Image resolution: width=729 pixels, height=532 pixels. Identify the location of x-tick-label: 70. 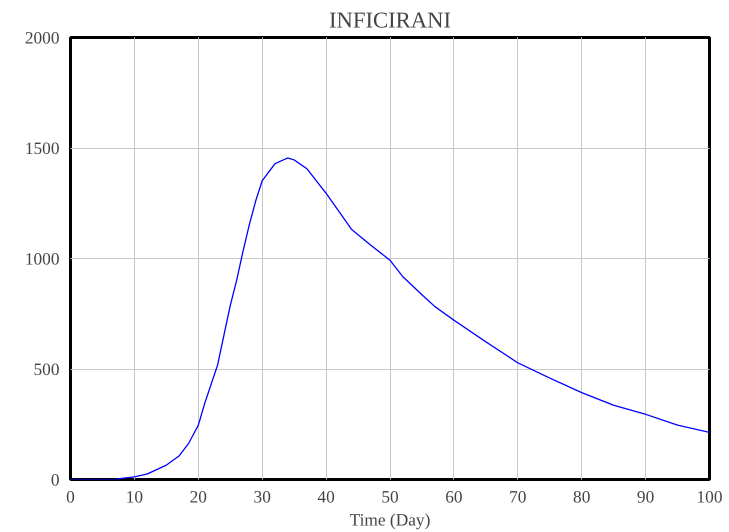
(517, 497).